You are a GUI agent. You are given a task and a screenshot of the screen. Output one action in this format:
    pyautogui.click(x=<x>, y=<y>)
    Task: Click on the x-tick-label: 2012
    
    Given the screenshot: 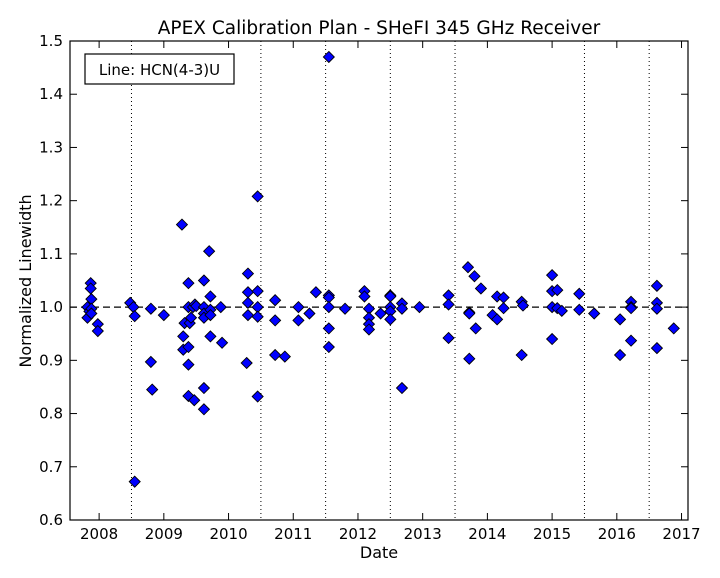 What is the action you would take?
    pyautogui.click(x=358, y=534)
    